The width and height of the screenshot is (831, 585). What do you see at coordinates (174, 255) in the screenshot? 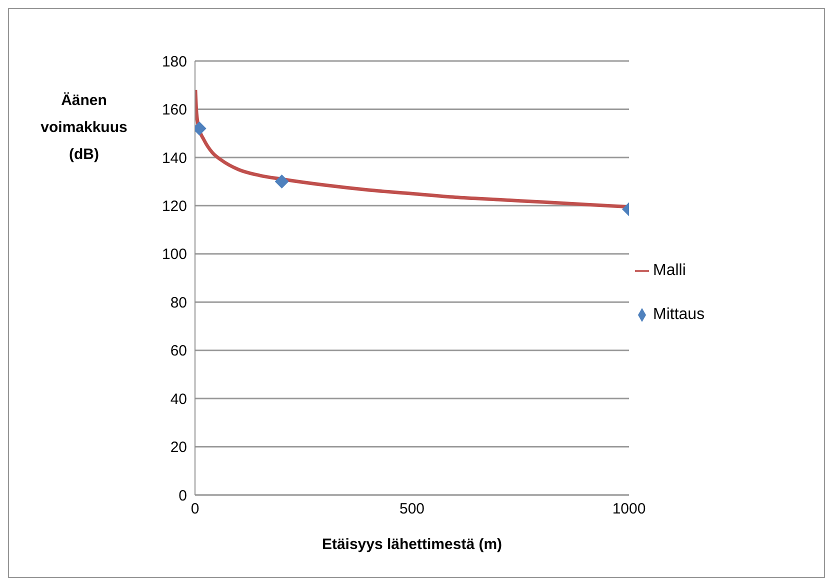
I see `y-tick-label: 100` at bounding box center [174, 255].